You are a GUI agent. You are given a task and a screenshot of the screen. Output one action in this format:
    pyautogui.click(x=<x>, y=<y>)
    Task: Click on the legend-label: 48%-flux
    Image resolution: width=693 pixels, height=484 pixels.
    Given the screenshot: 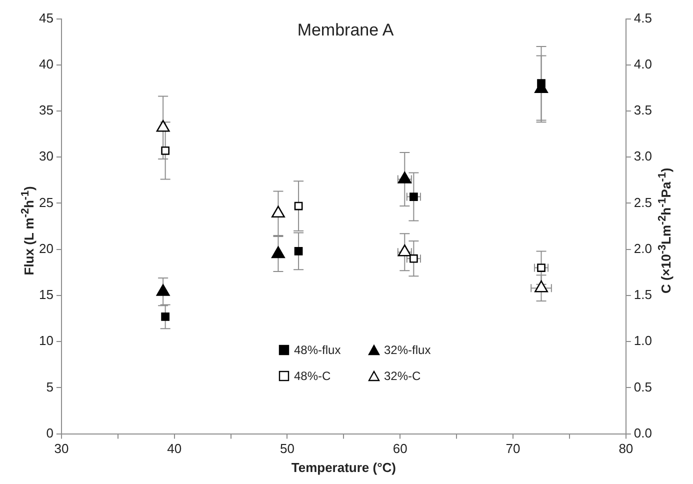 What is the action you would take?
    pyautogui.click(x=317, y=350)
    